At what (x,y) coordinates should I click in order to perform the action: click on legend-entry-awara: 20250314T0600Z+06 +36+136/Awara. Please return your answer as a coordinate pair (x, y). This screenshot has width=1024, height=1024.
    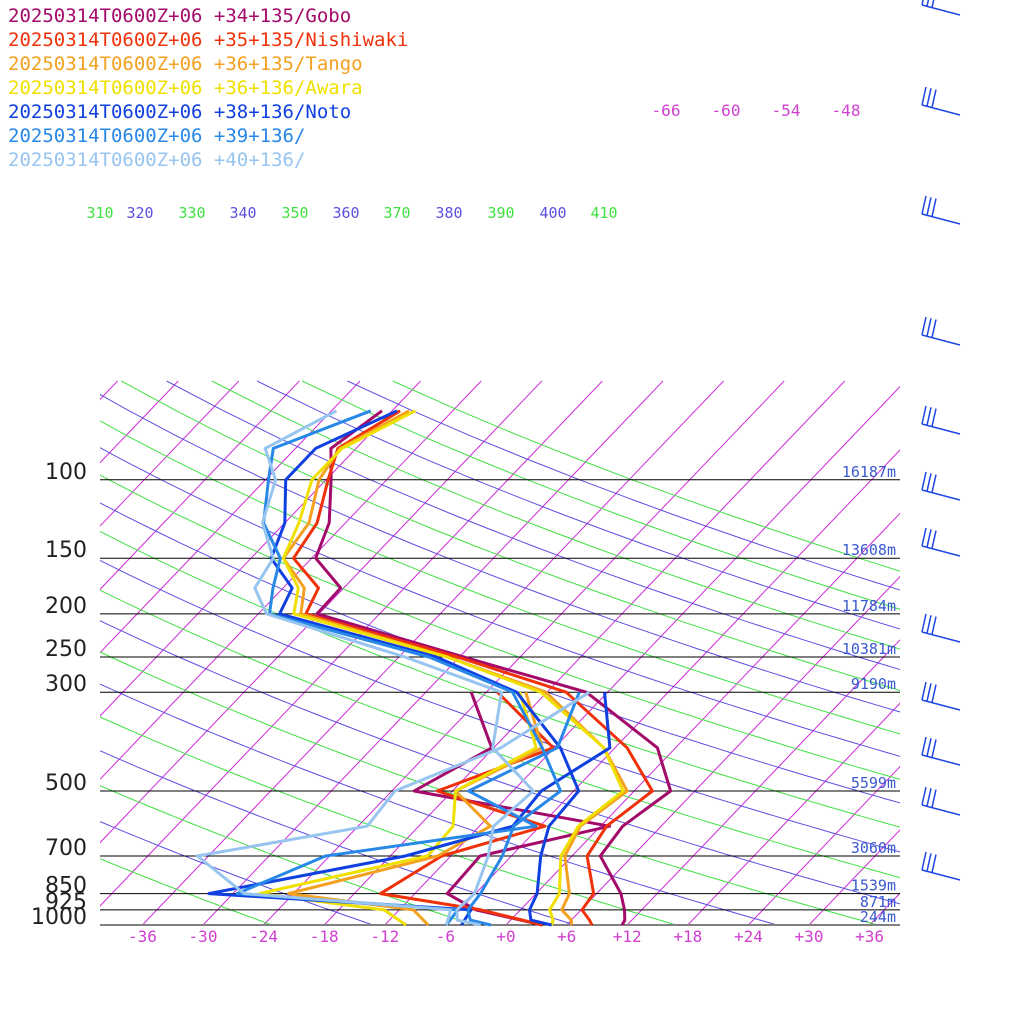
    Looking at the image, I should click on (185, 88).